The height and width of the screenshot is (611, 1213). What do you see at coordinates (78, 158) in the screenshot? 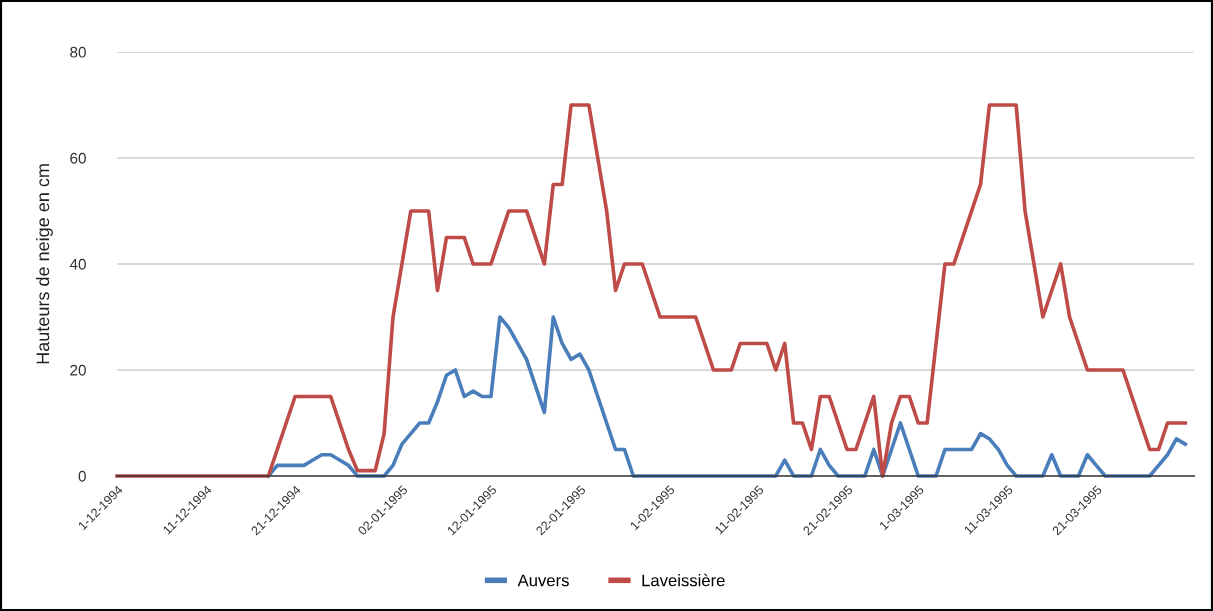
I see `y-tick-label: 60` at bounding box center [78, 158].